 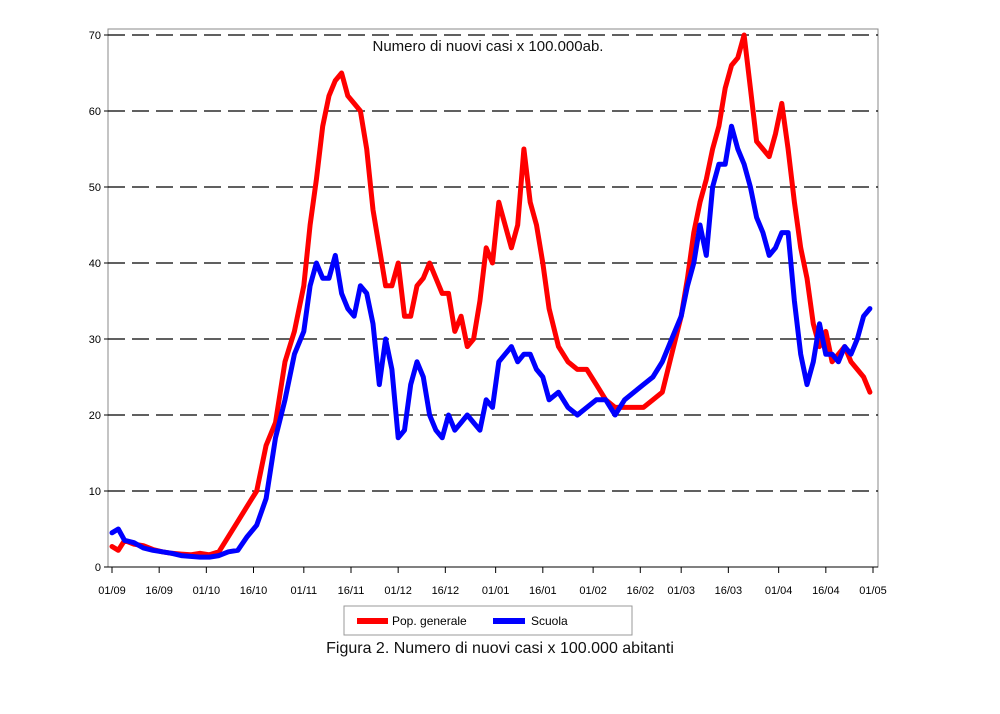 I want to click on y-tick-label: 20, so click(x=95, y=416).